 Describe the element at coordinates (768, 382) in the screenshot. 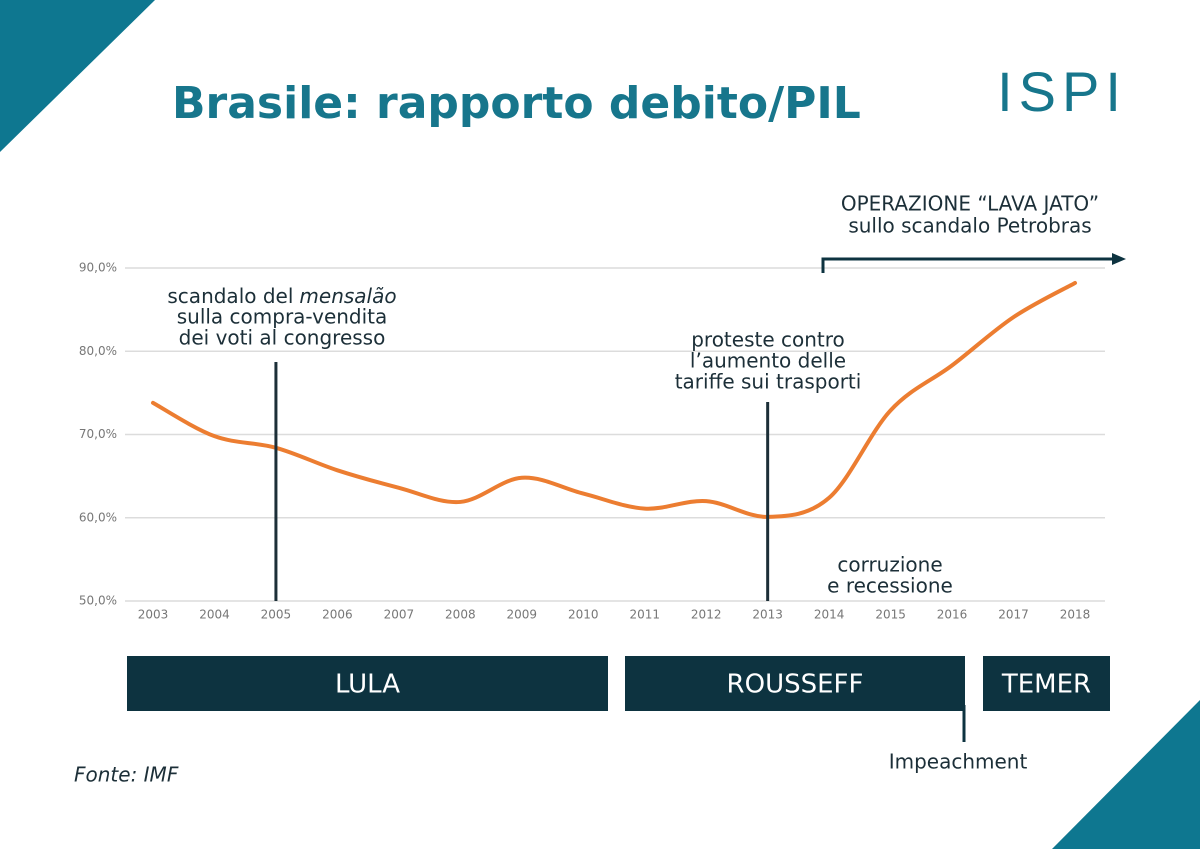

I see `annotation: tariffe sui trasporti` at that location.